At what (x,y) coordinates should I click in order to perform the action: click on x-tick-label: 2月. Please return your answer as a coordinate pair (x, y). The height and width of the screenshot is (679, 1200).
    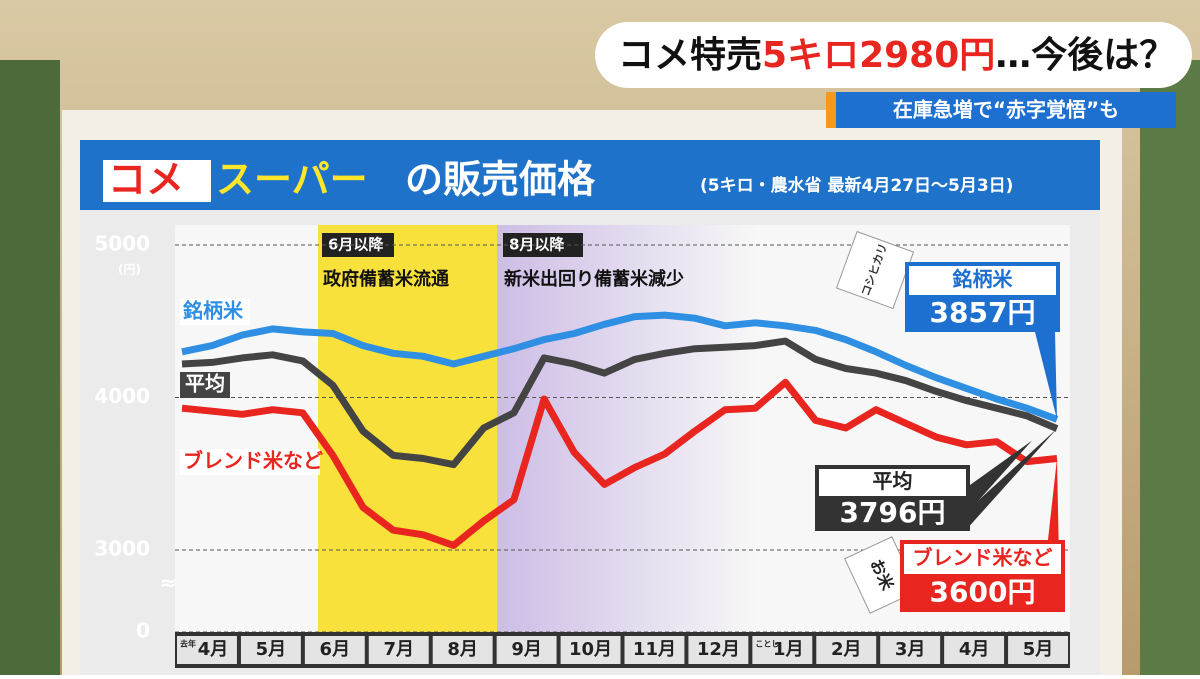
    Looking at the image, I should click on (846, 649).